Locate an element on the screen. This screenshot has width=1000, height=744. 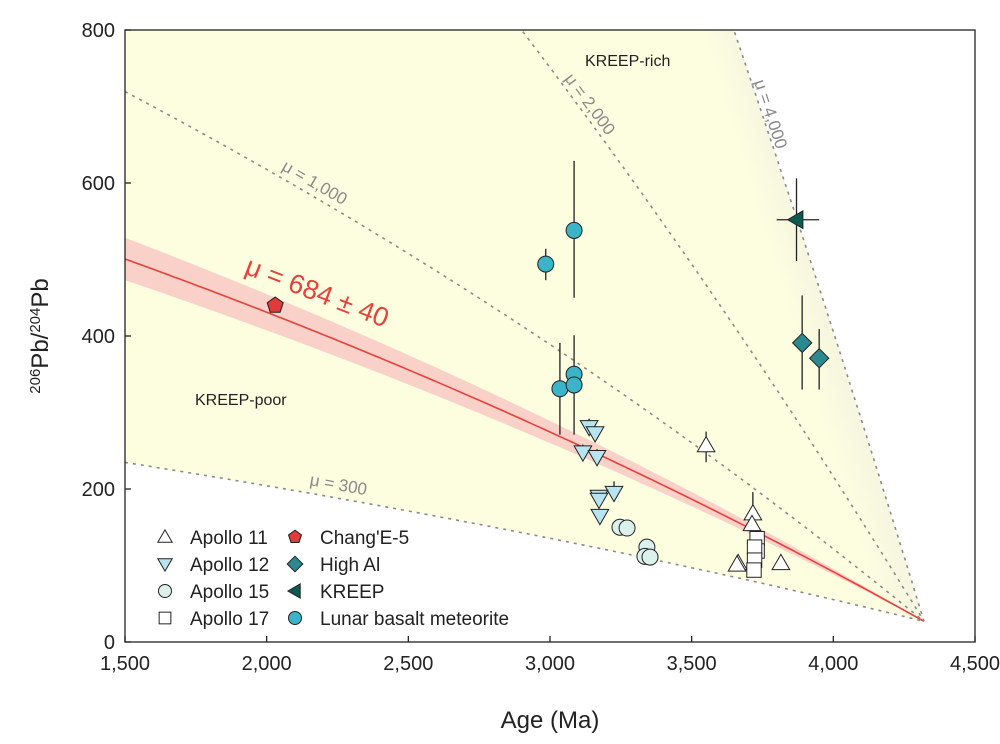
y-tick-label: 600 is located at coordinates (98, 184).